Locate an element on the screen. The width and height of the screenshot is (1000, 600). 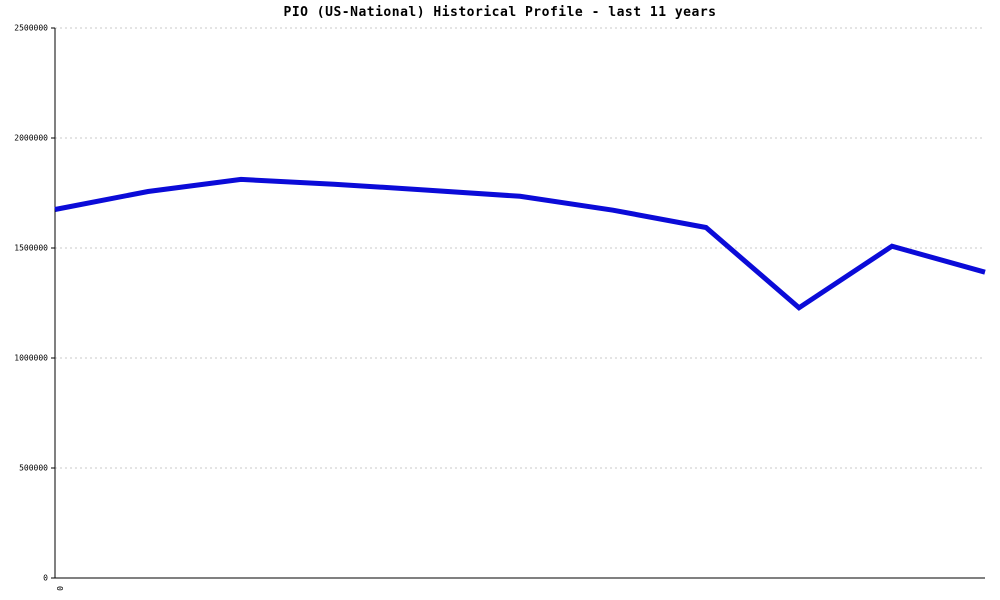
y-tick-label: 0 is located at coordinates (45, 578).